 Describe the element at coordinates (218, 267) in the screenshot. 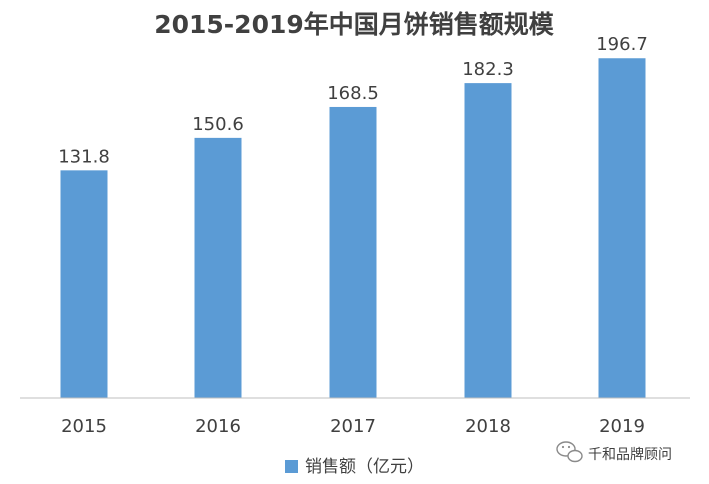

I see `bar-2016` at that location.